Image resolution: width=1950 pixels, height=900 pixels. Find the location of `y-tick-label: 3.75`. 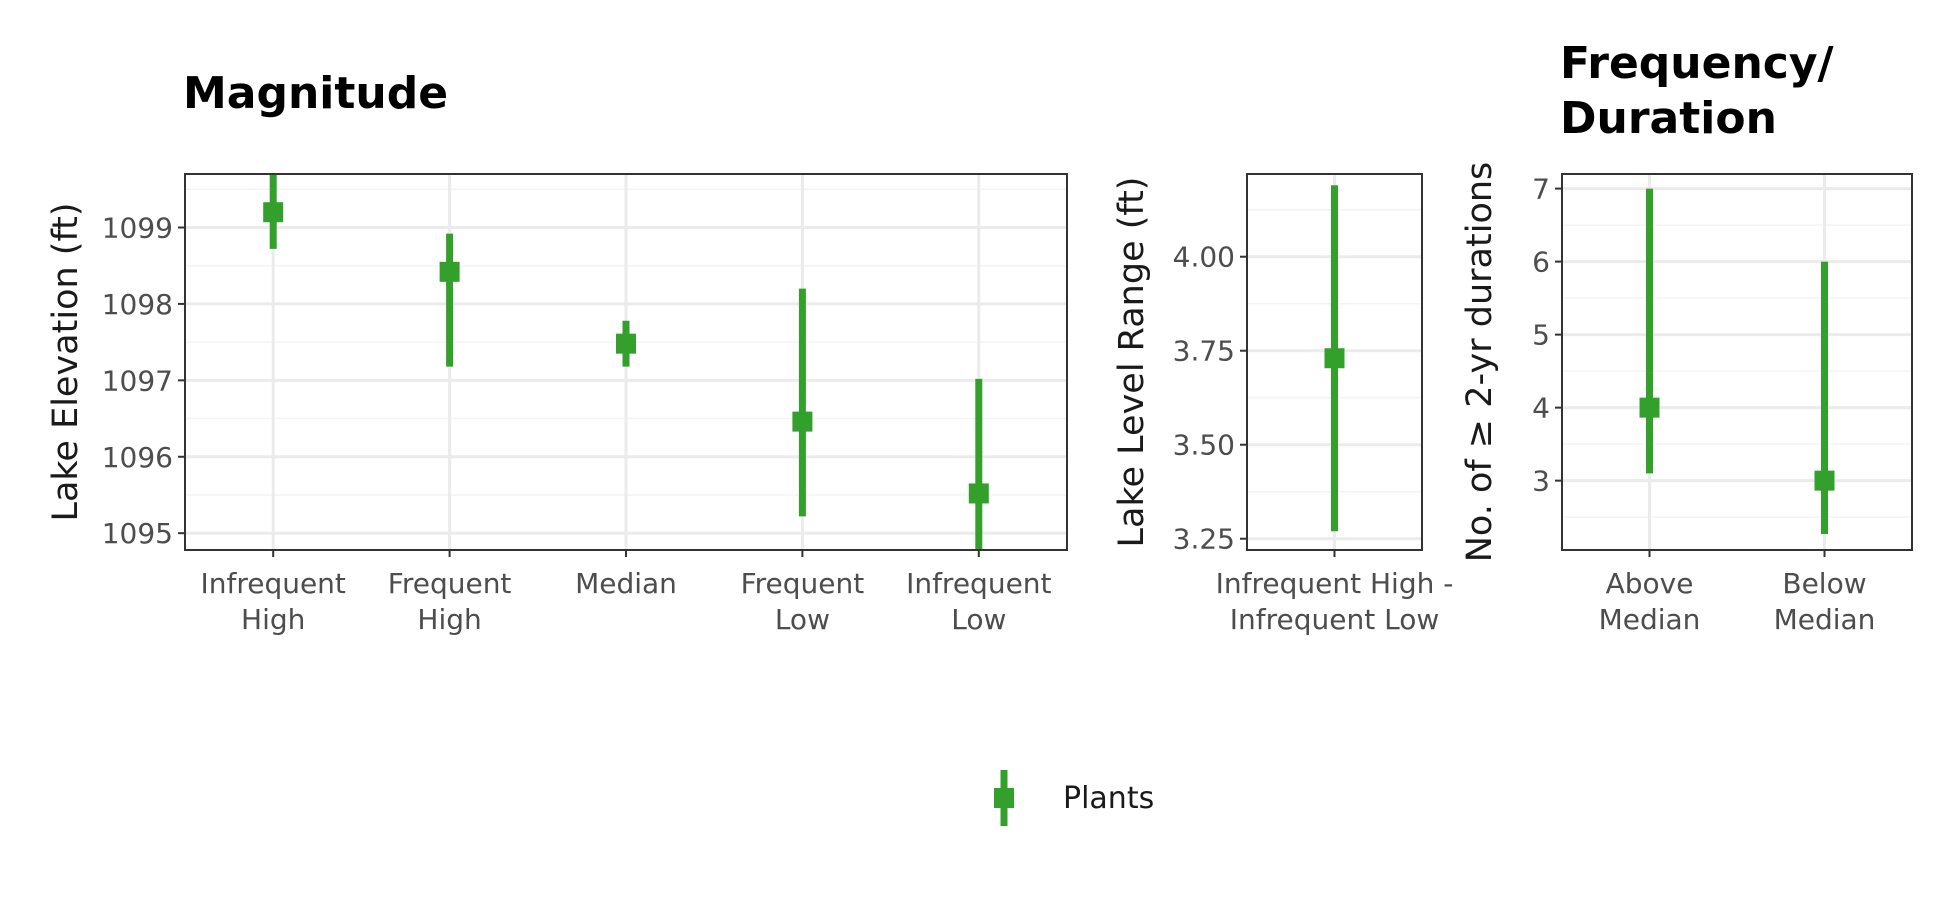

y-tick-label: 3.75 is located at coordinates (1204, 351).